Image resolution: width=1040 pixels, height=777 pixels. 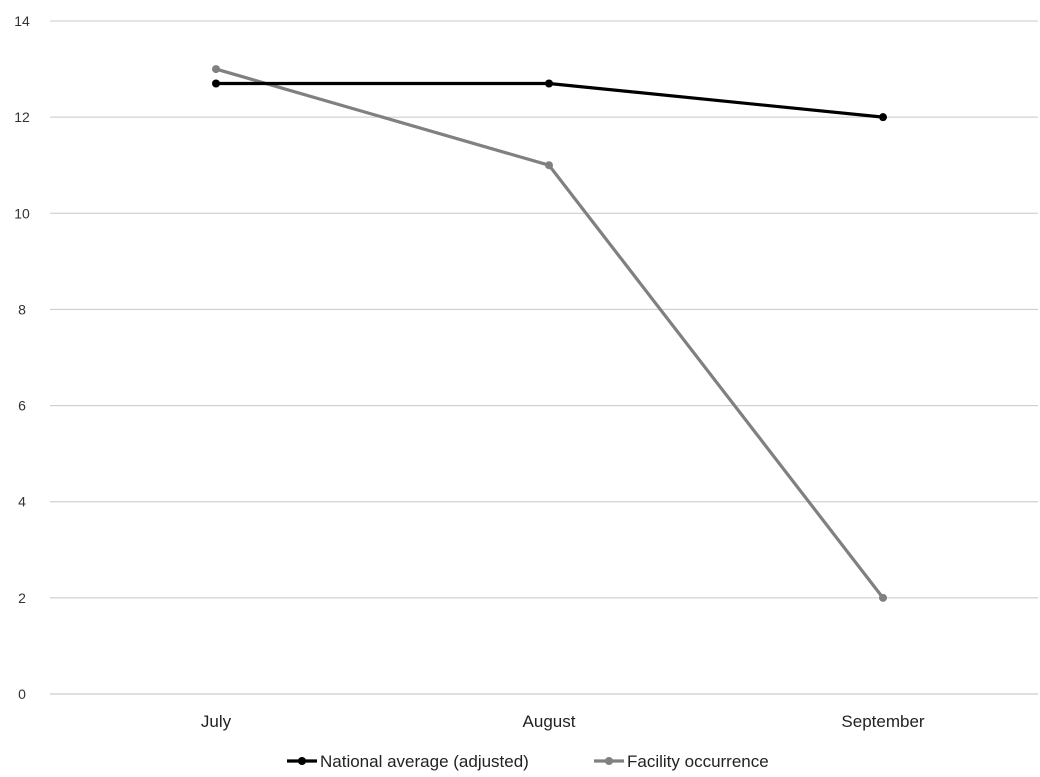 I want to click on y-tick-label: 10, so click(x=22, y=213).